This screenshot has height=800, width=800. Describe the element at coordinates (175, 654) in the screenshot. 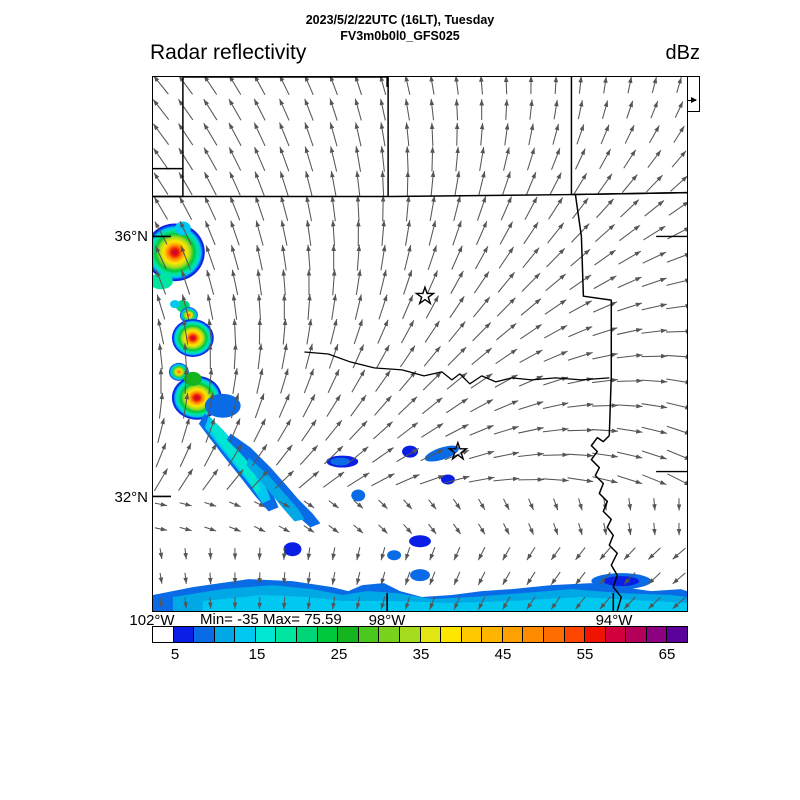

I see `colorbar-tick-5: 5` at that location.